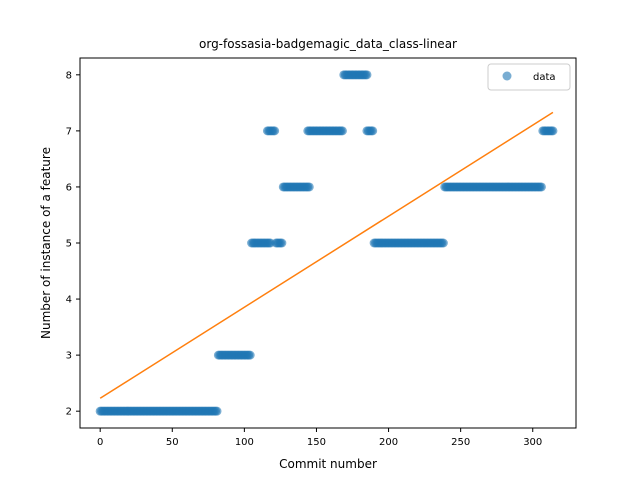 This screenshot has width=640, height=480. What do you see at coordinates (507, 76) in the screenshot?
I see `legend-marker-data` at bounding box center [507, 76].